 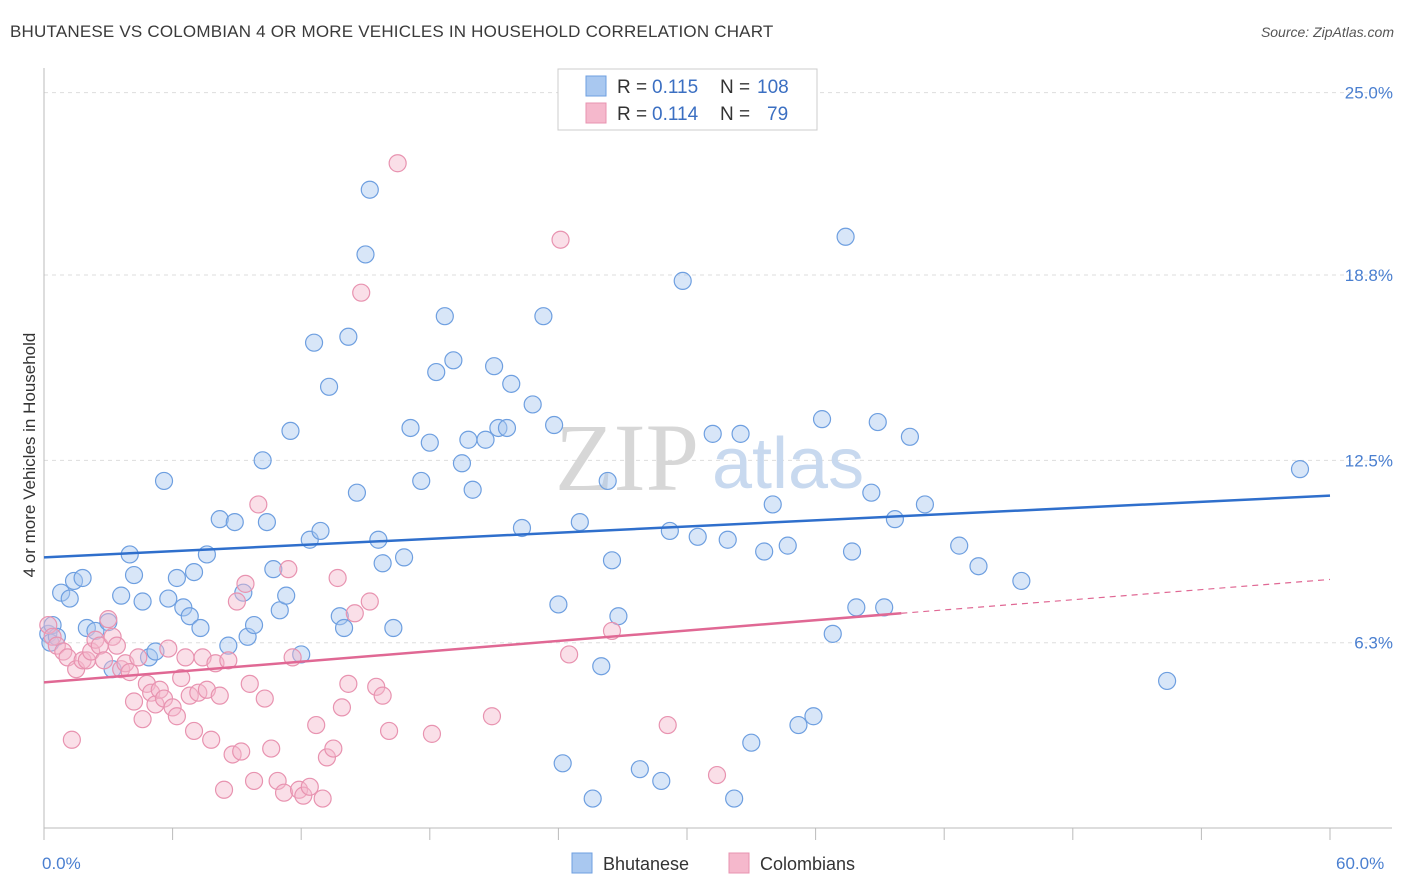 I want to click on y-tick-label: 25.0%, so click(x=1369, y=93).